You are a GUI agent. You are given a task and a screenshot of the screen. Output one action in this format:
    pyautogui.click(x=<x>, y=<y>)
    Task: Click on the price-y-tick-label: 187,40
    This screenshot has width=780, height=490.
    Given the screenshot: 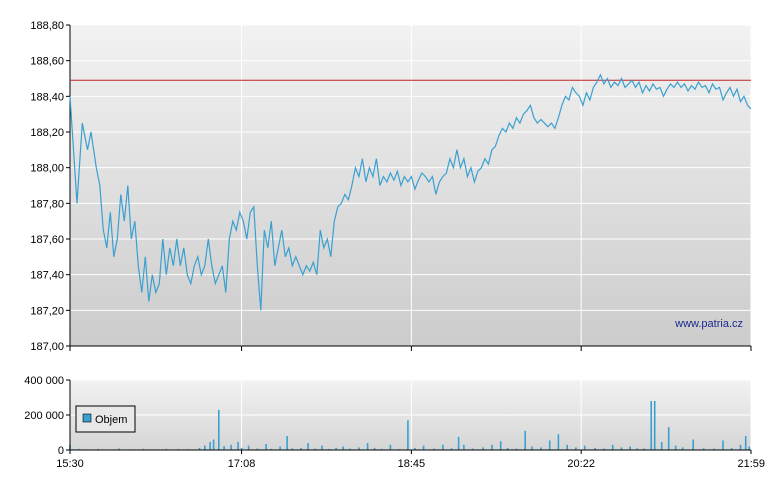 What is the action you would take?
    pyautogui.click(x=47, y=276)
    